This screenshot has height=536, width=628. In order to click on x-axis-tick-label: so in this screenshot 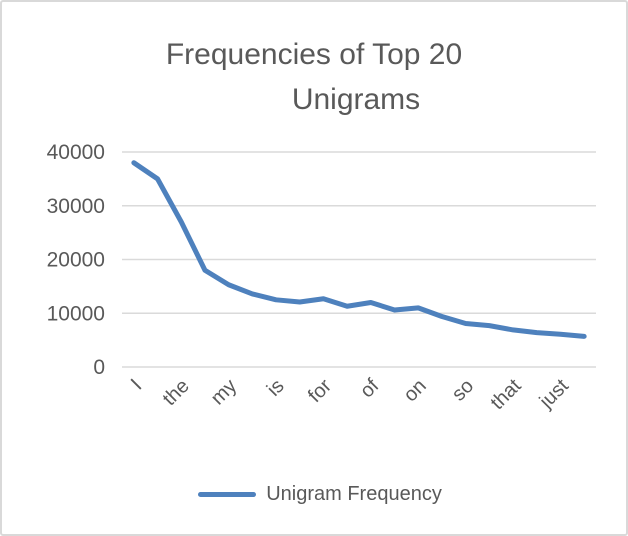, I will do `click(463, 390)`.